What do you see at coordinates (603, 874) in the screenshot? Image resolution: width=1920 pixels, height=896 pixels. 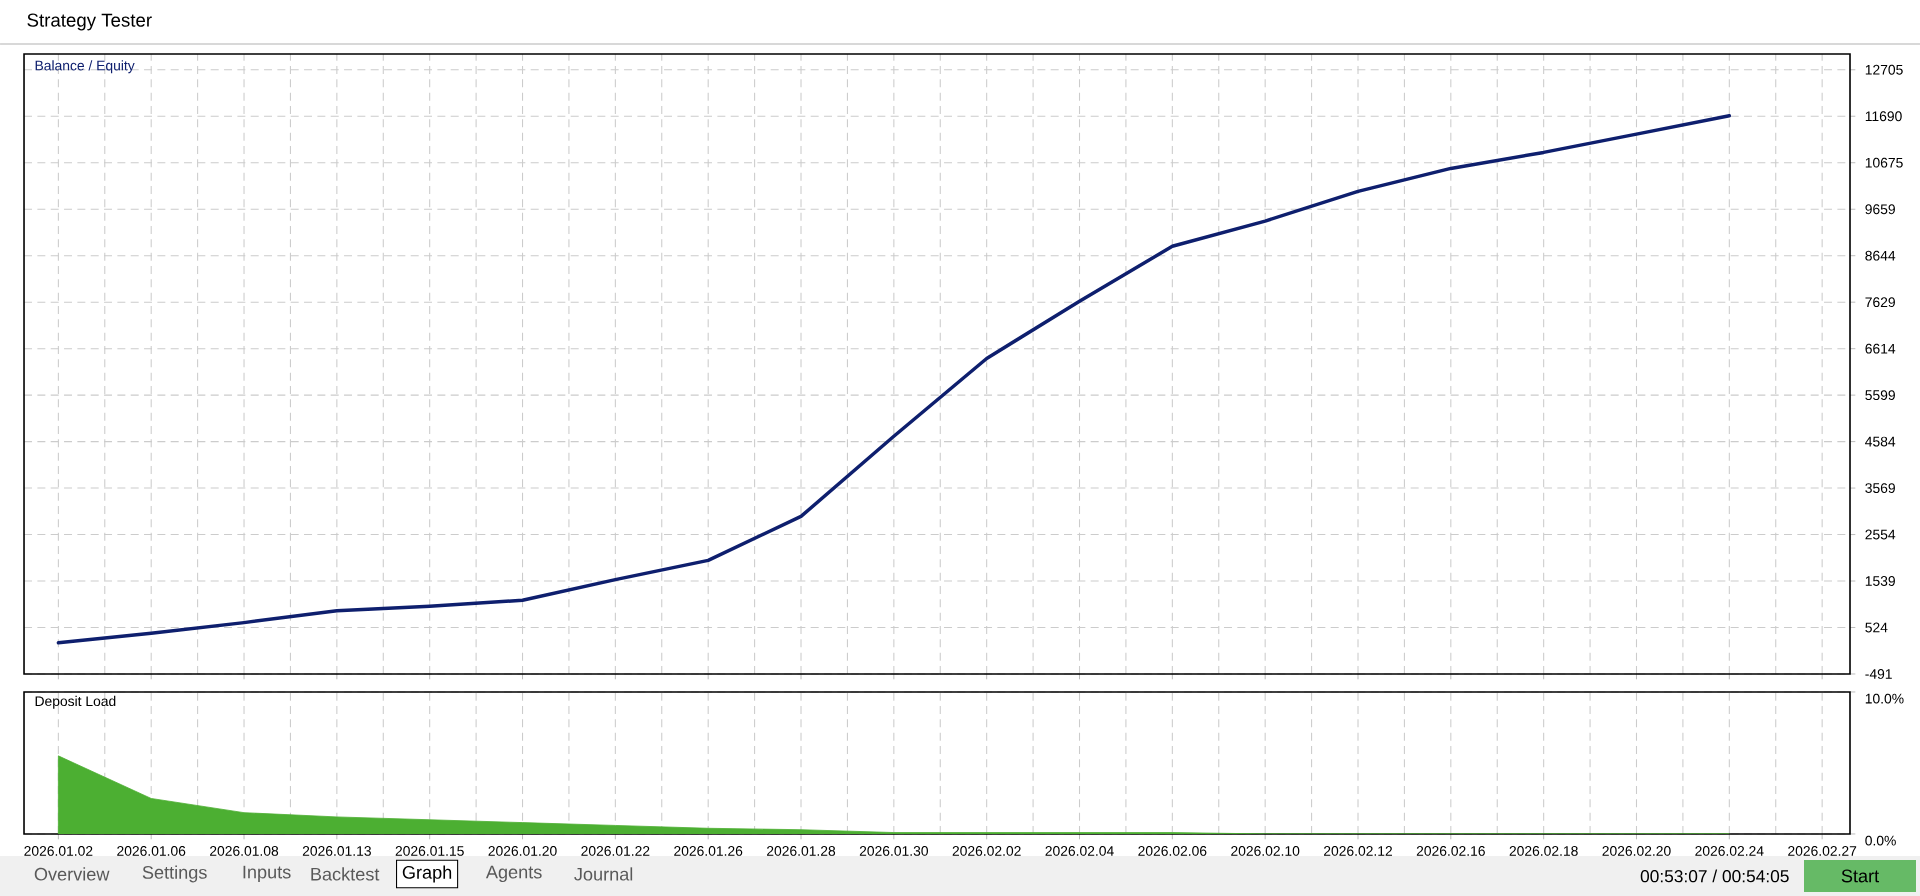 I see `text: Journal` at bounding box center [603, 874].